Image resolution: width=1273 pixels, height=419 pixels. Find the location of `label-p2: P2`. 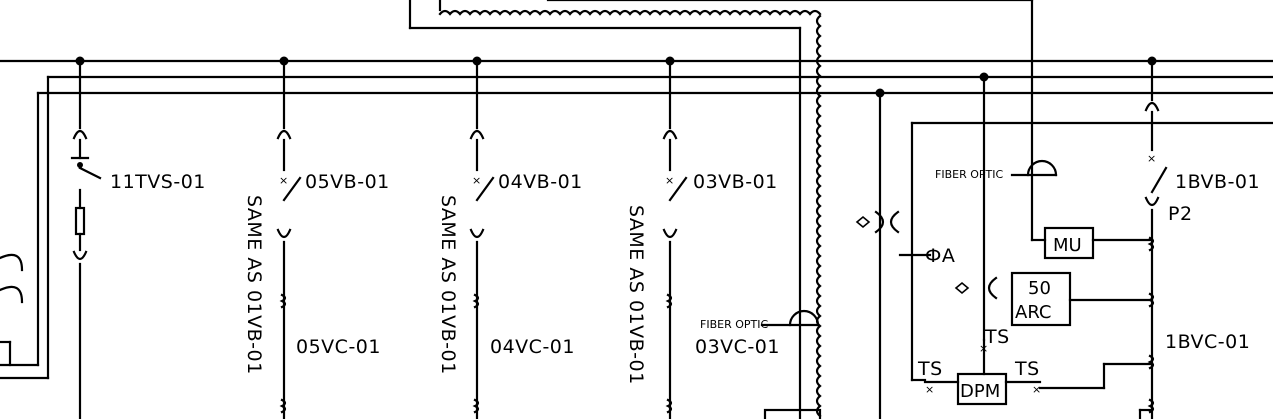

label-p2: P2 is located at coordinates (1180, 214).